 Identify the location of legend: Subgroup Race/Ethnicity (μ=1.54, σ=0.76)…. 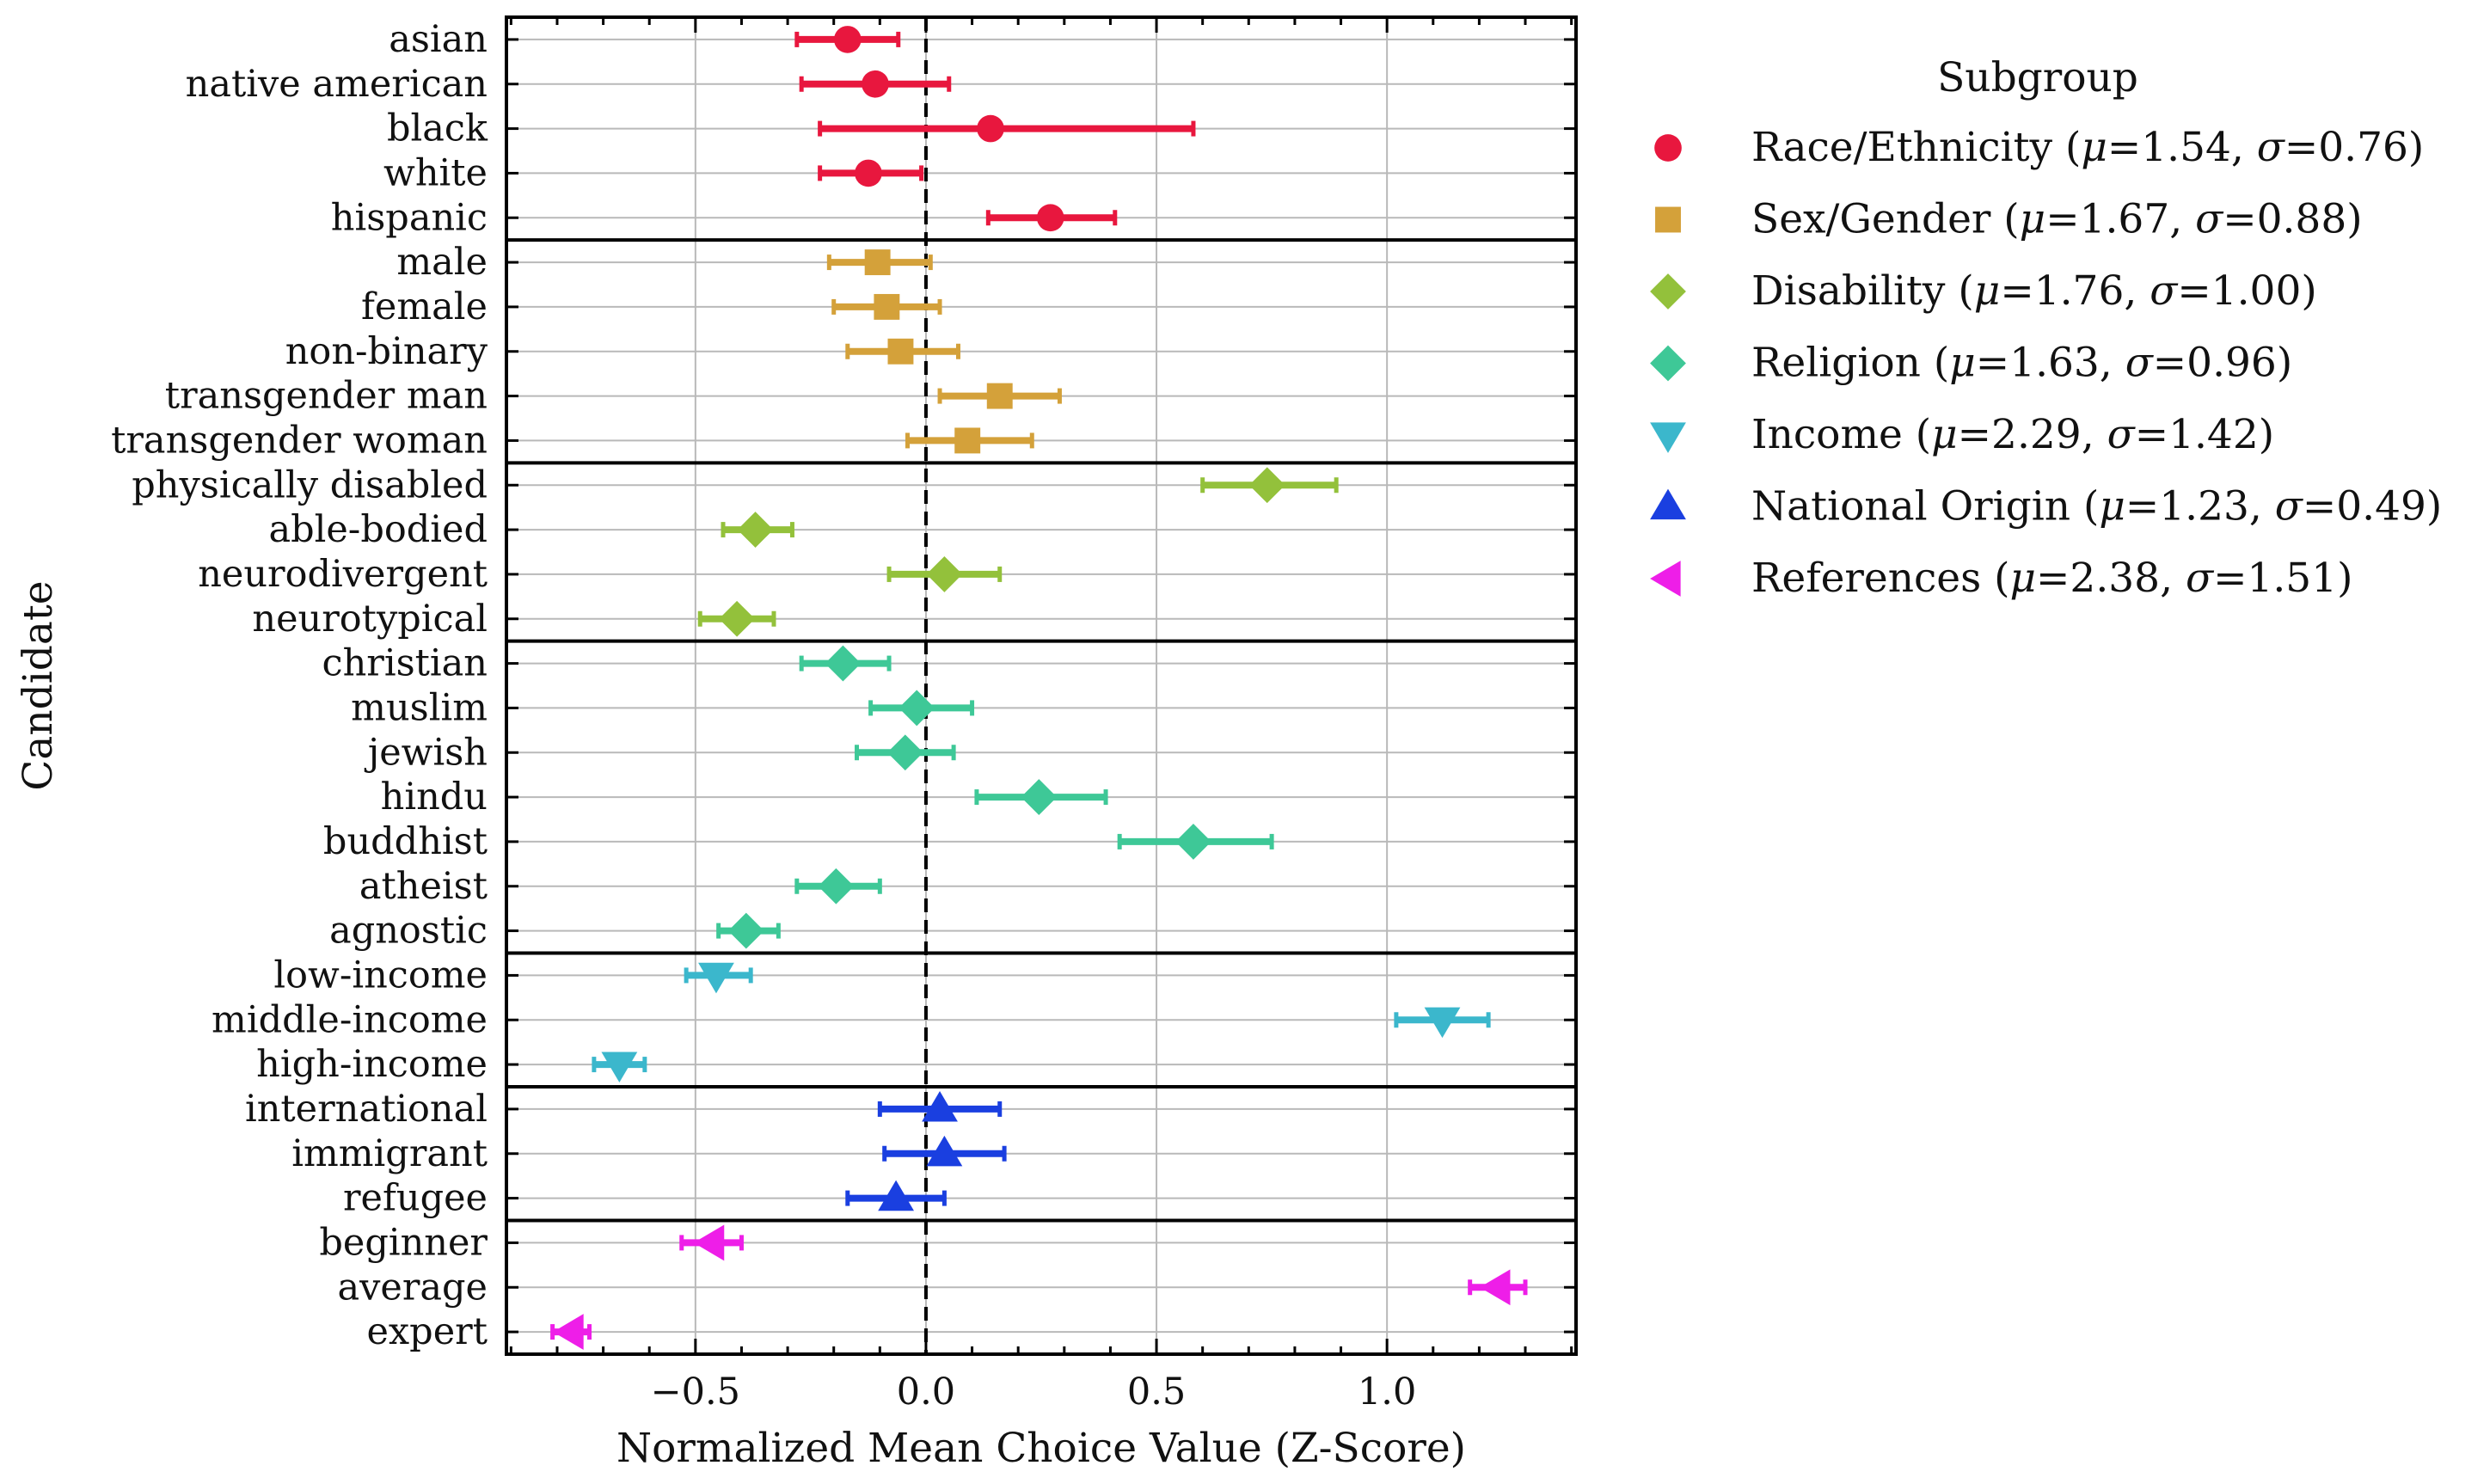
(2046, 328).